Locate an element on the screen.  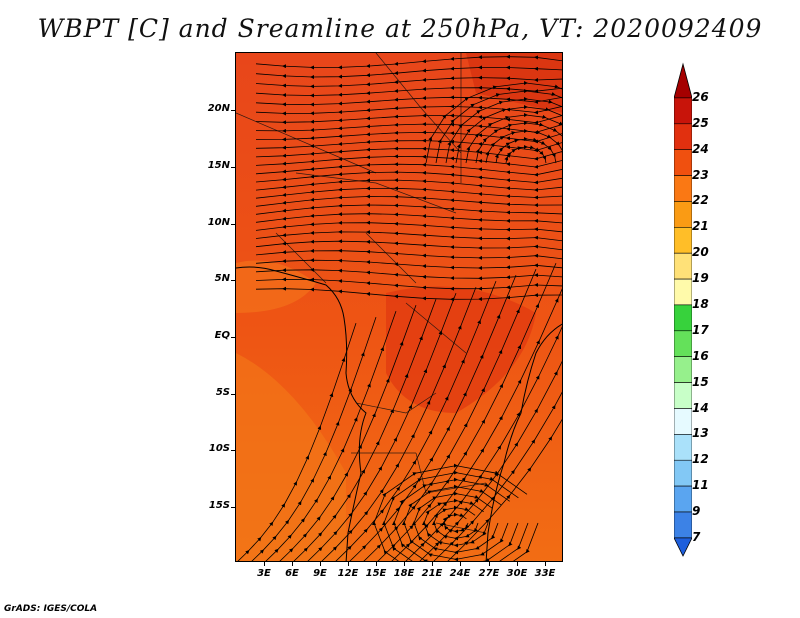
lon-tick-label: 15E is located at coordinates (376, 573).